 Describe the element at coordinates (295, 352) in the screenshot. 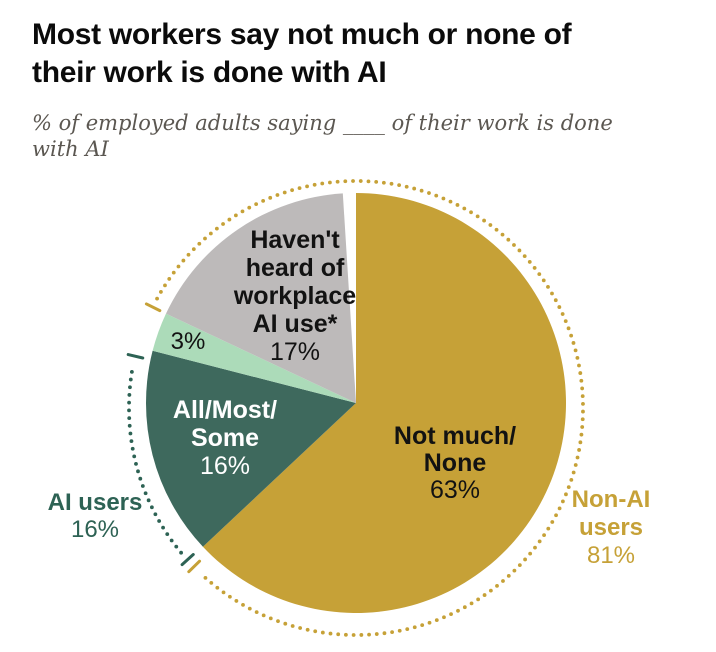

I see `slice-value-label: 17%` at that location.